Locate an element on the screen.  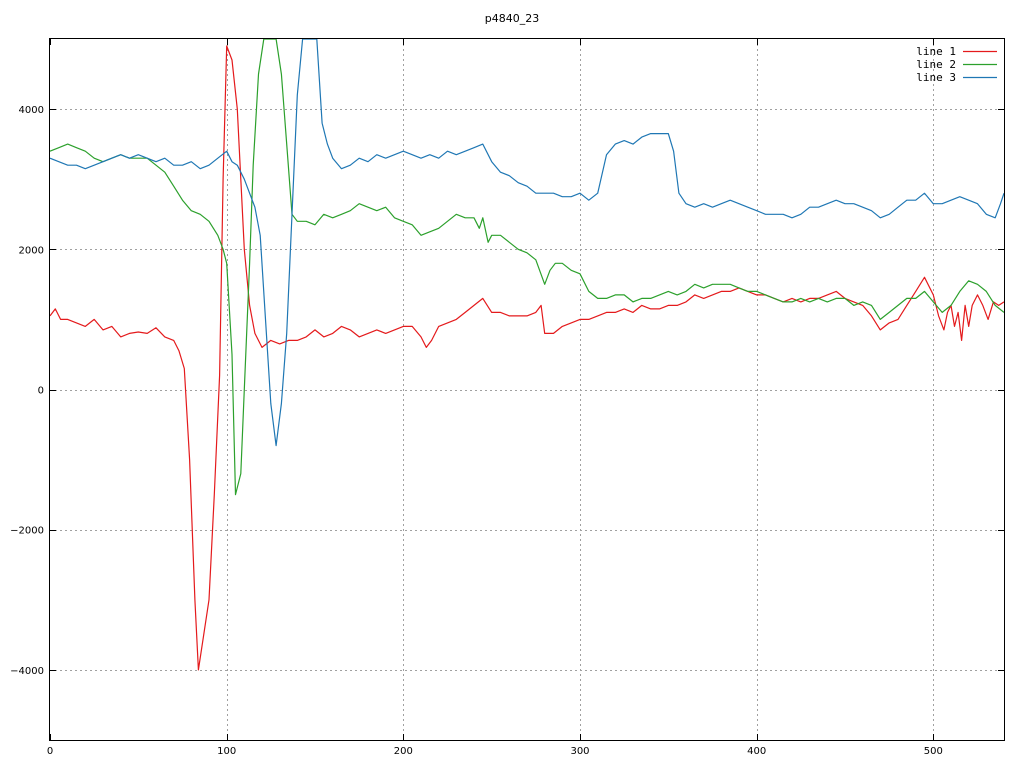
x-tick-label: 200 is located at coordinates (403, 751).